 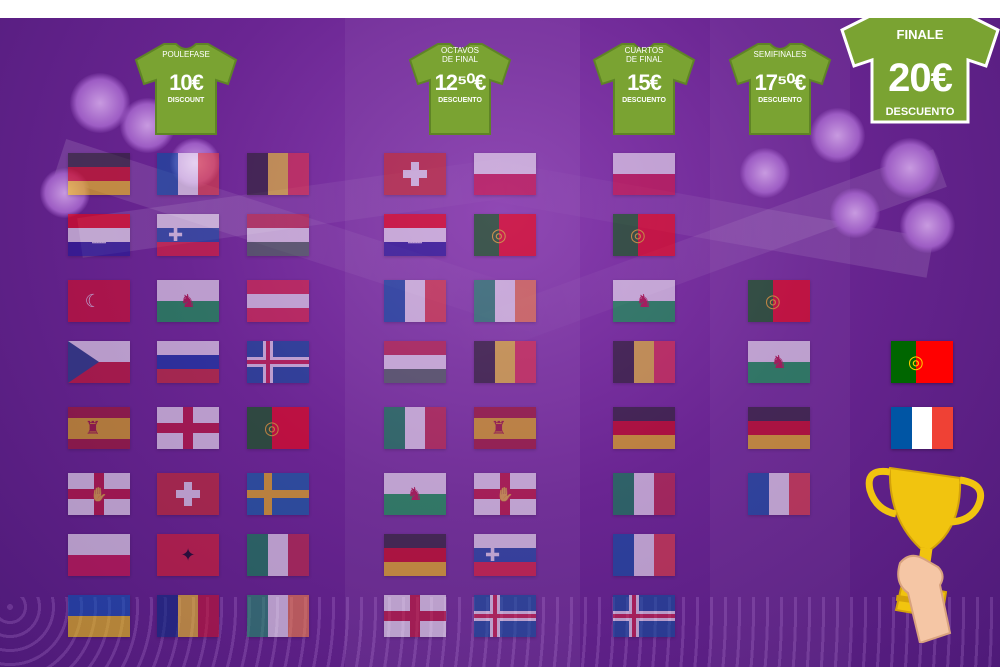 I want to click on cross-icon, so click(x=99, y=494).